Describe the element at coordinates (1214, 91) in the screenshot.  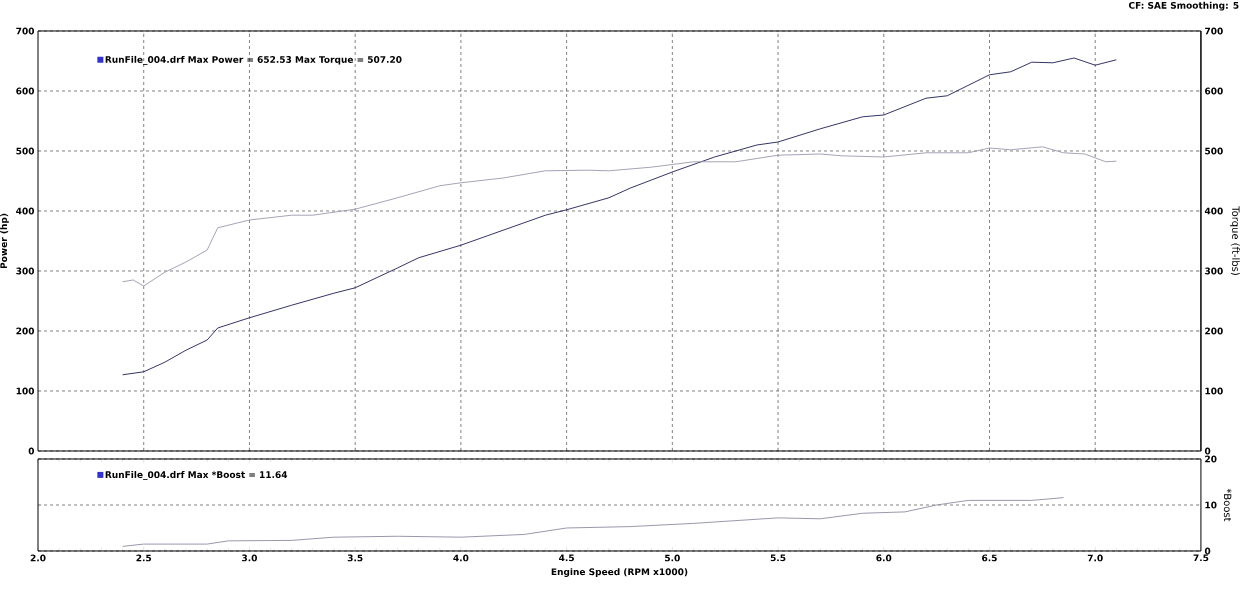
I see `y2-tick-label: 600` at that location.